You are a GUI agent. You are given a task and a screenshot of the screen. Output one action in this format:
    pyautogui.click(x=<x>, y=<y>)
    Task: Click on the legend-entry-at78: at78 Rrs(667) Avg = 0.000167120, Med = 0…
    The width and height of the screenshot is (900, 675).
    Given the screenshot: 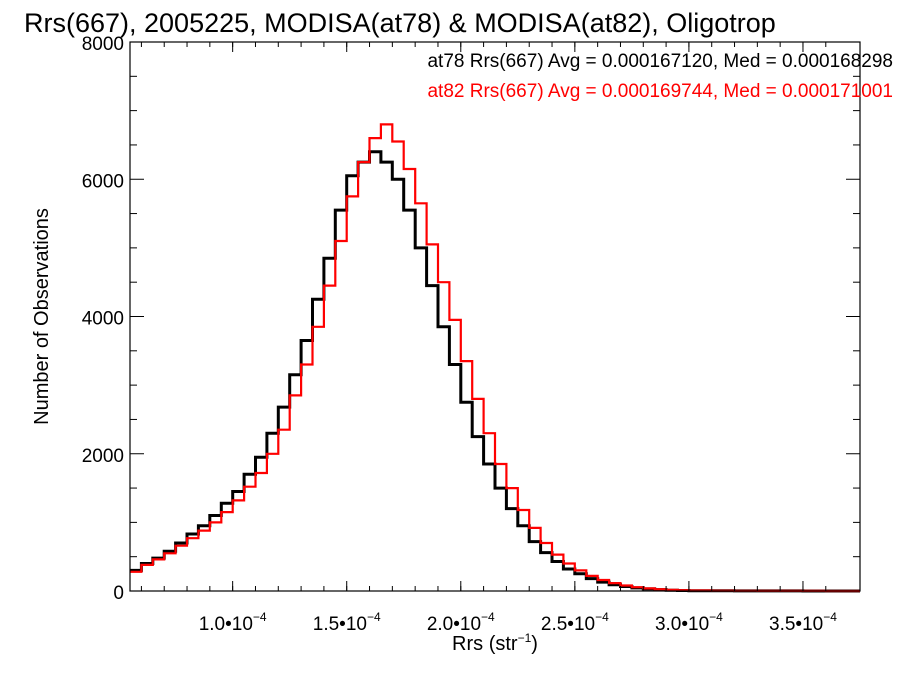 What is the action you would take?
    pyautogui.click(x=660, y=61)
    